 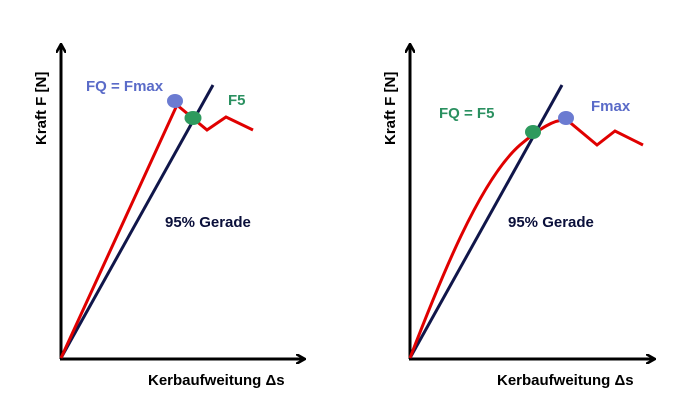 What do you see at coordinates (175, 101) in the screenshot?
I see `left-fmax-marker` at bounding box center [175, 101].